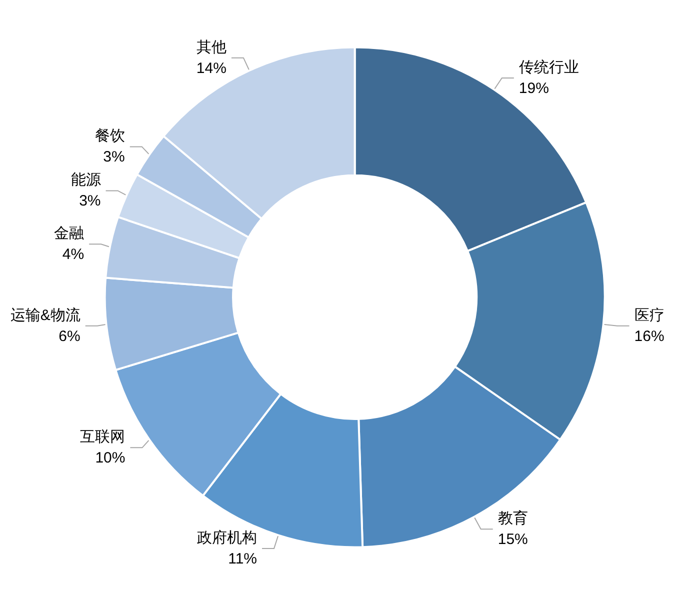 The image size is (693, 609). What do you see at coordinates (69, 233) in the screenshot?
I see `slice-label: 金融` at bounding box center [69, 233].